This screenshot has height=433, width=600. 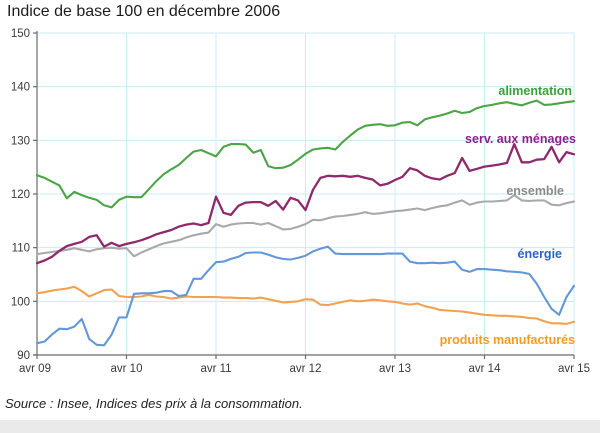 What do you see at coordinates (574, 369) in the screenshot?
I see `x-tick-label: avr 15` at bounding box center [574, 369].